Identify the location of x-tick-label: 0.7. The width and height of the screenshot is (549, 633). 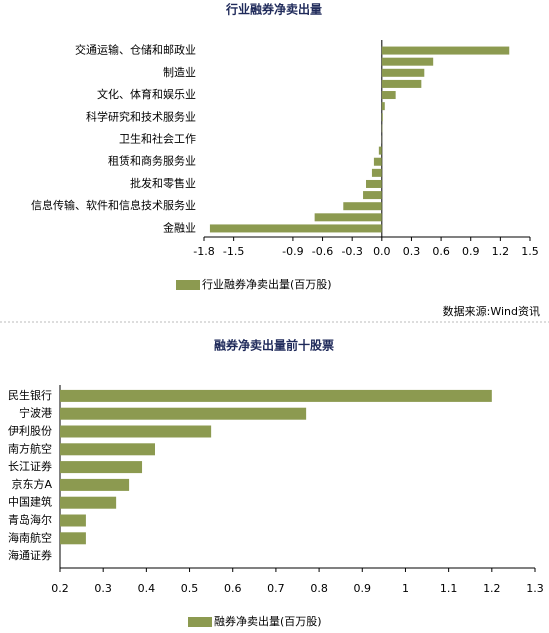
(276, 588).